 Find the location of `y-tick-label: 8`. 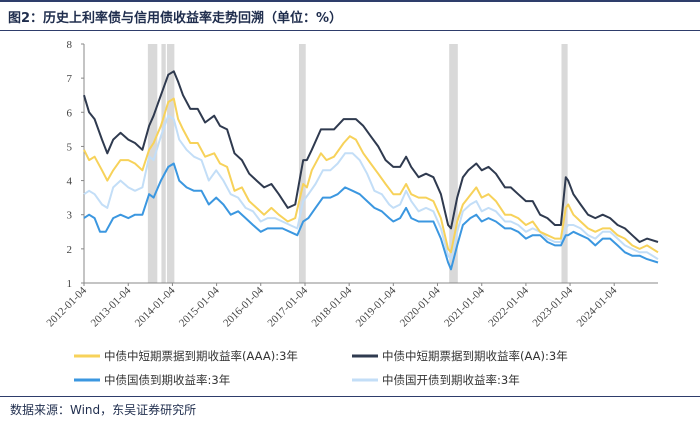

y-tick-label: 8 is located at coordinates (70, 45).